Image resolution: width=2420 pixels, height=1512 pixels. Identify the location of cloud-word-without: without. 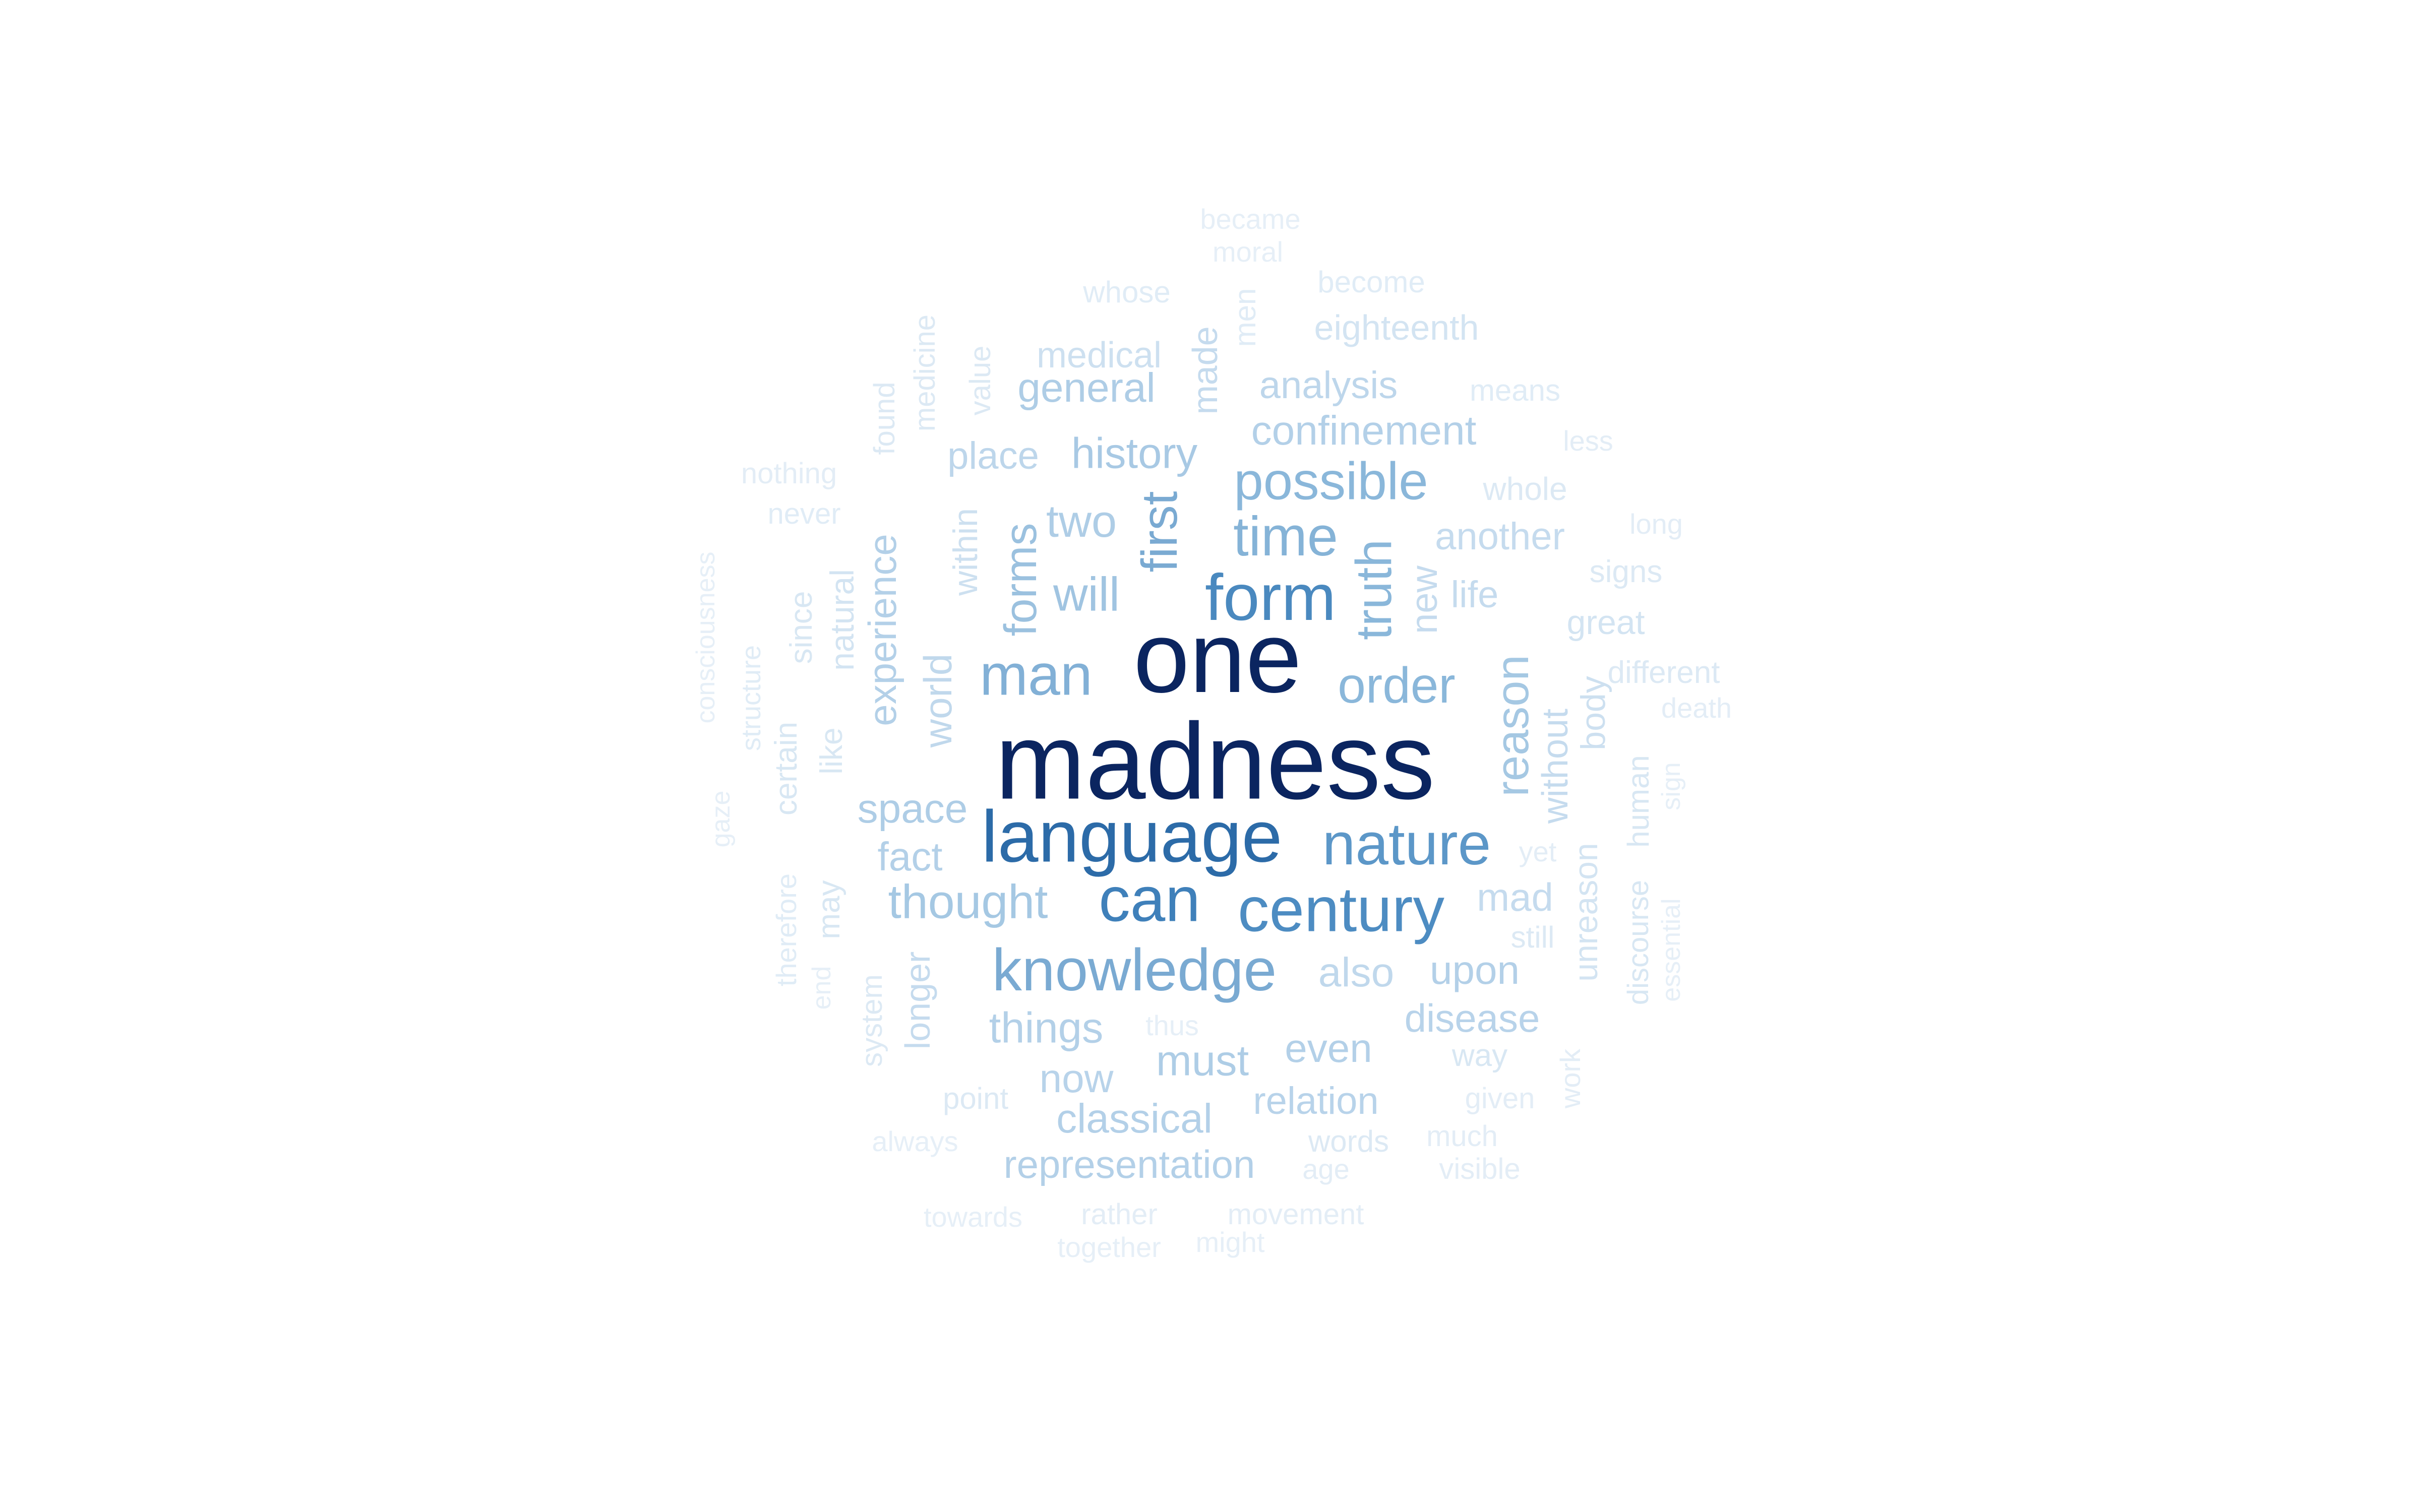
(1555, 766).